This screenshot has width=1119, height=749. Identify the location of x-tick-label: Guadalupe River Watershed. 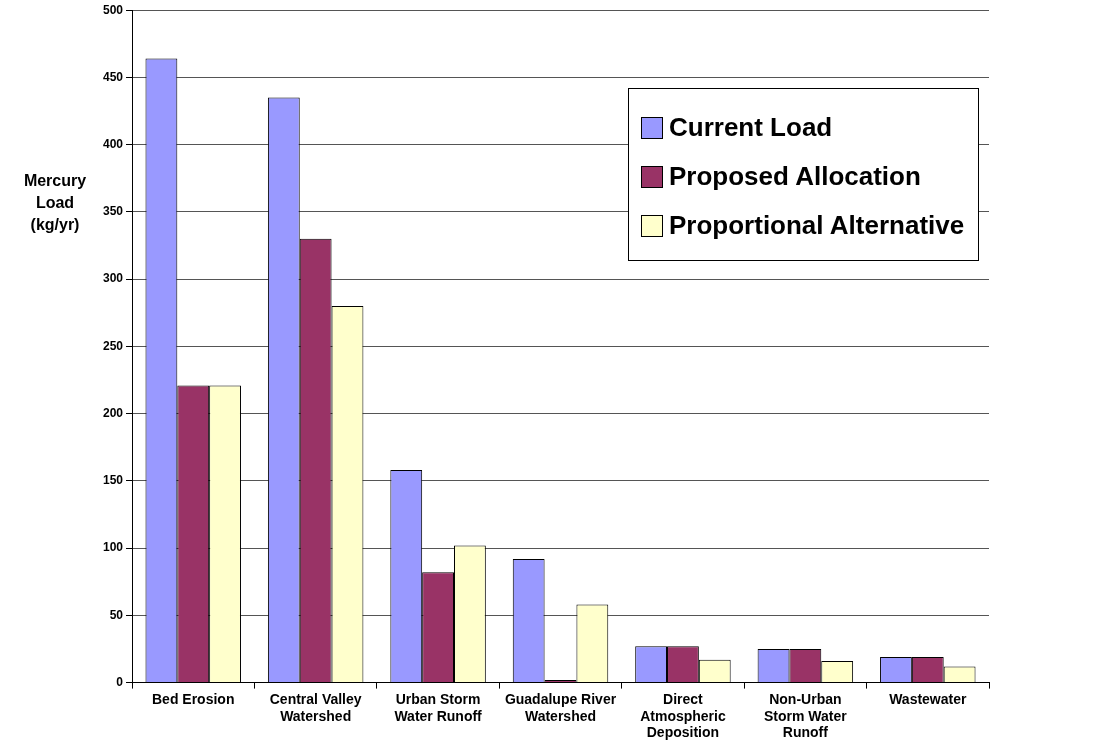
(560, 707).